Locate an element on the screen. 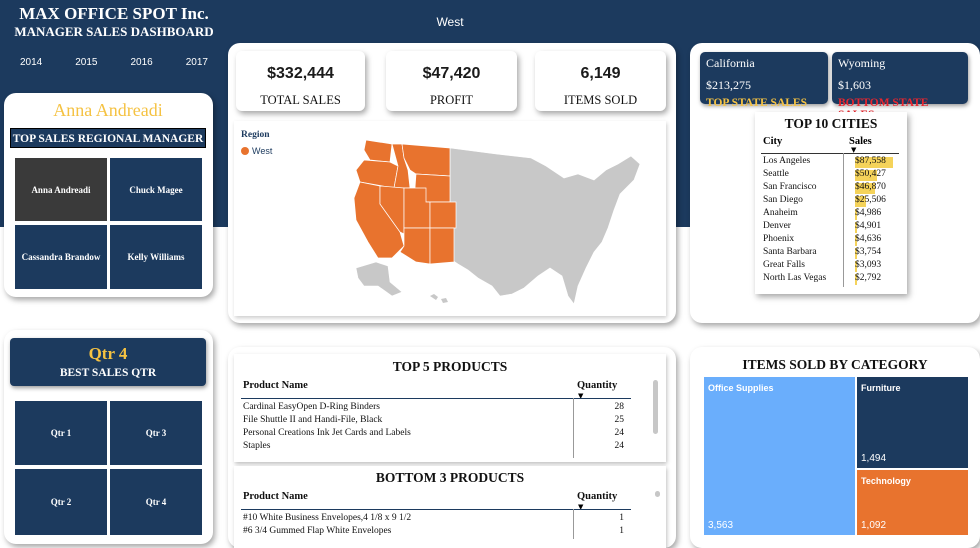 The width and height of the screenshot is (980, 548). legend-item-label: West is located at coordinates (262, 151).